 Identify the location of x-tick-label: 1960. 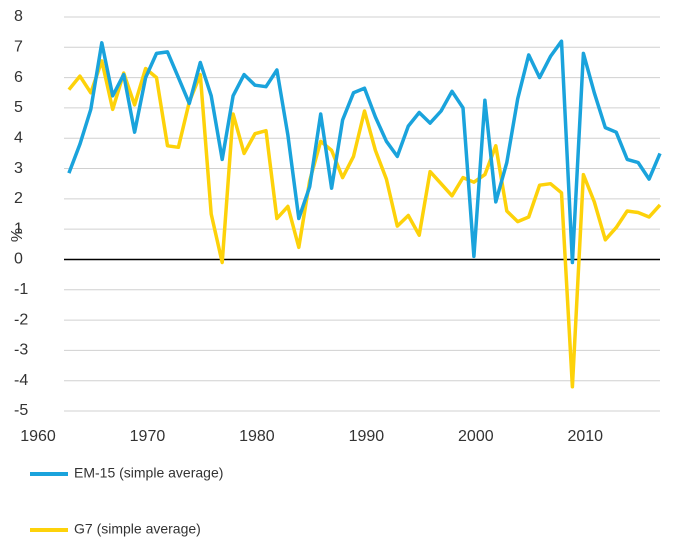
(38, 436).